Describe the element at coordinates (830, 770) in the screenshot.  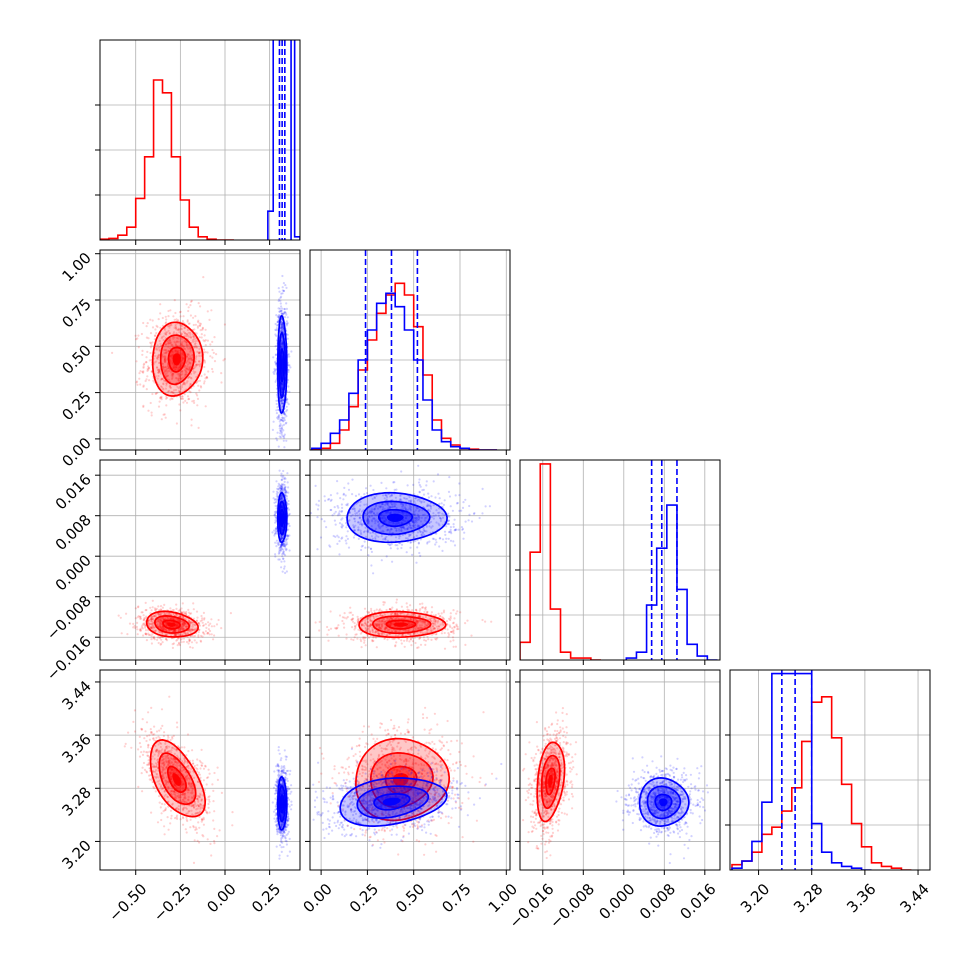
I see `axes-frame` at that location.